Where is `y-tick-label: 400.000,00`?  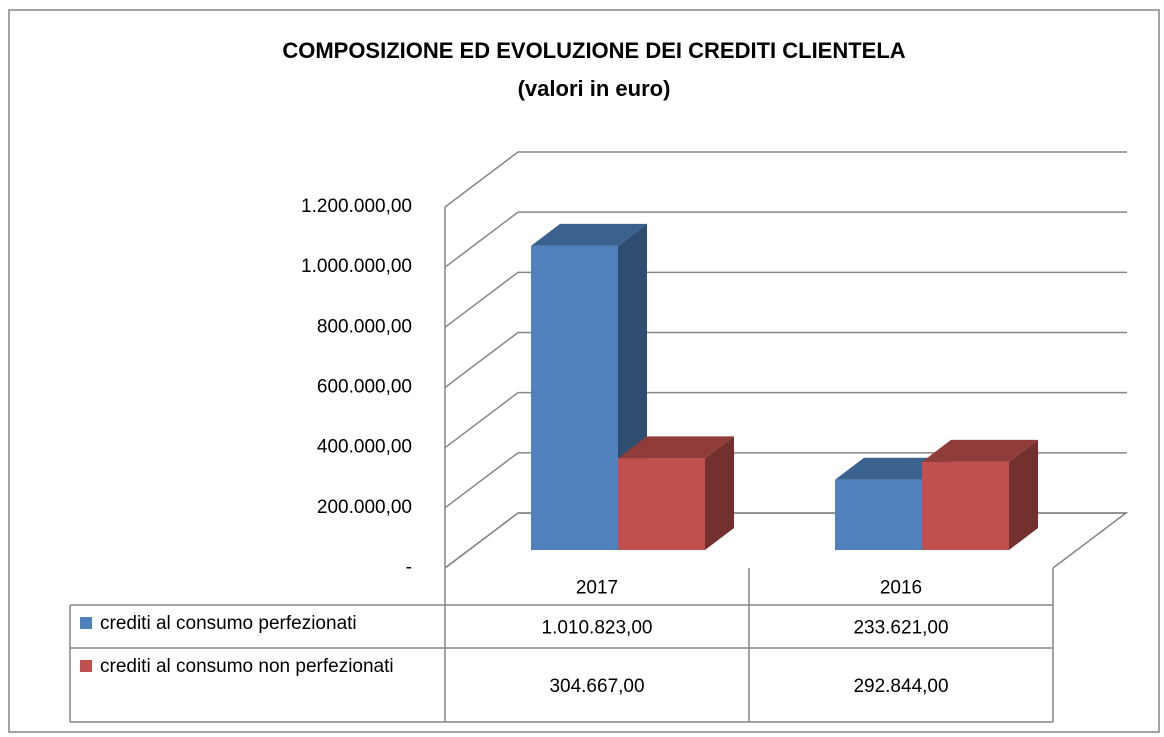 y-tick-label: 400.000,00 is located at coordinates (364, 447).